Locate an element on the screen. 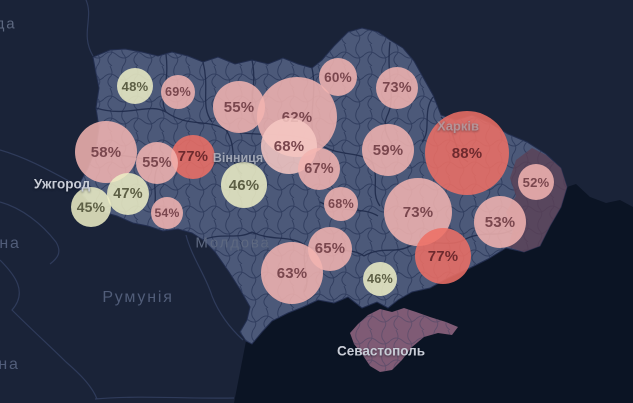  bubble-value: 65% is located at coordinates (330, 249).